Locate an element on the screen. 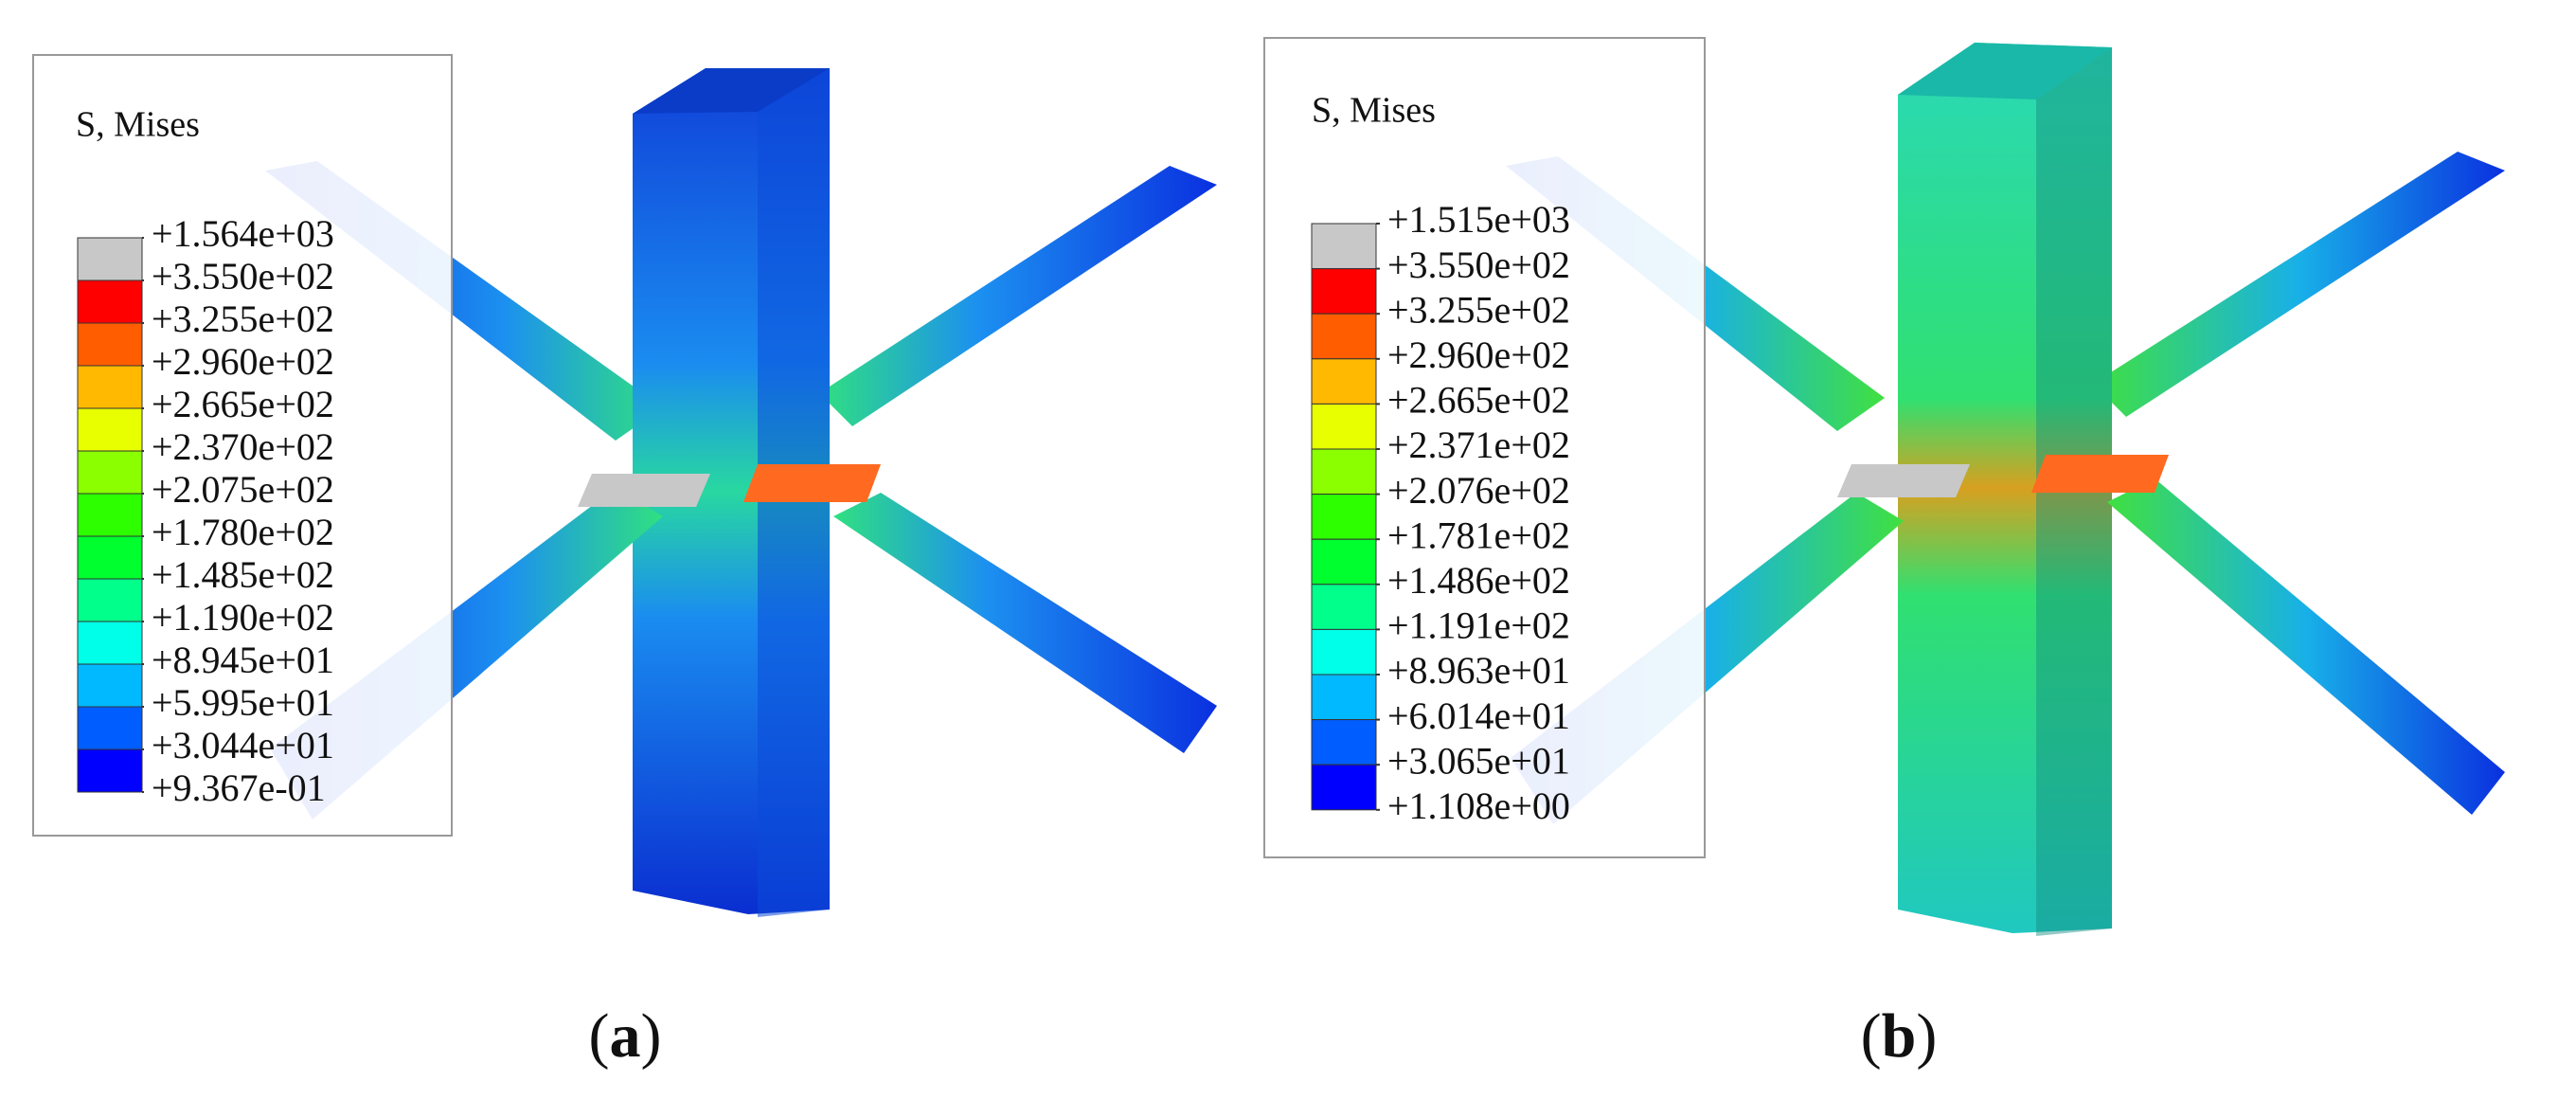  legend-label: +1.485e+02 is located at coordinates (243, 574).